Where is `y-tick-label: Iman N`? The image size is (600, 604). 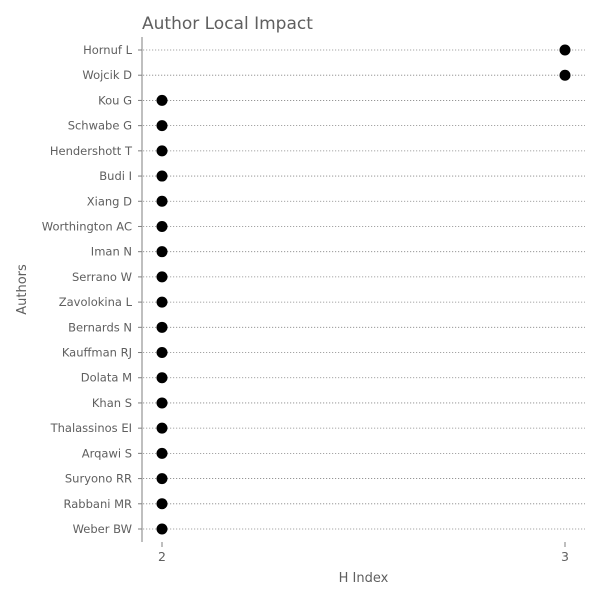 y-tick-label: Iman N is located at coordinates (111, 252).